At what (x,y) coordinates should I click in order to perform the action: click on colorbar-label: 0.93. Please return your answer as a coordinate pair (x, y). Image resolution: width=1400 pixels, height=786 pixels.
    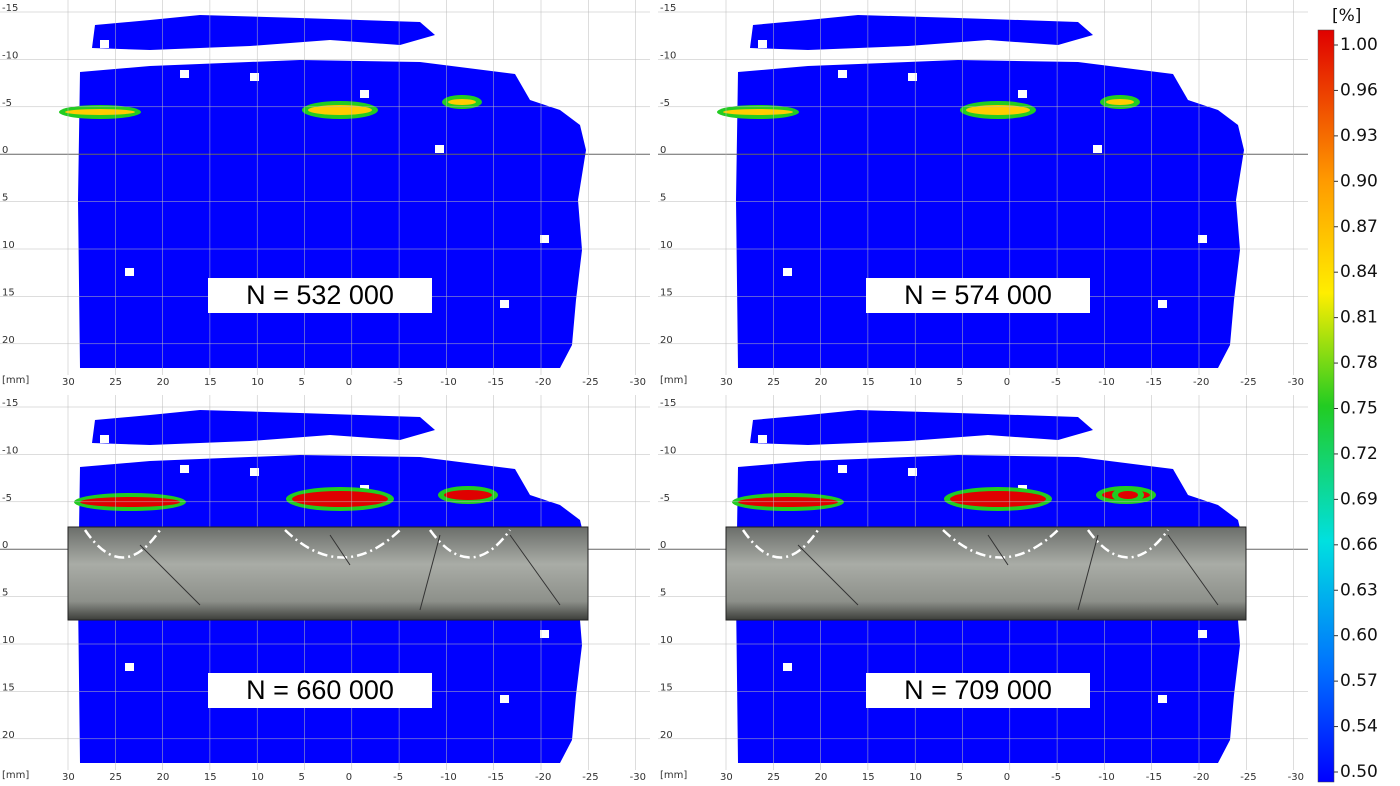
    Looking at the image, I should click on (1359, 136).